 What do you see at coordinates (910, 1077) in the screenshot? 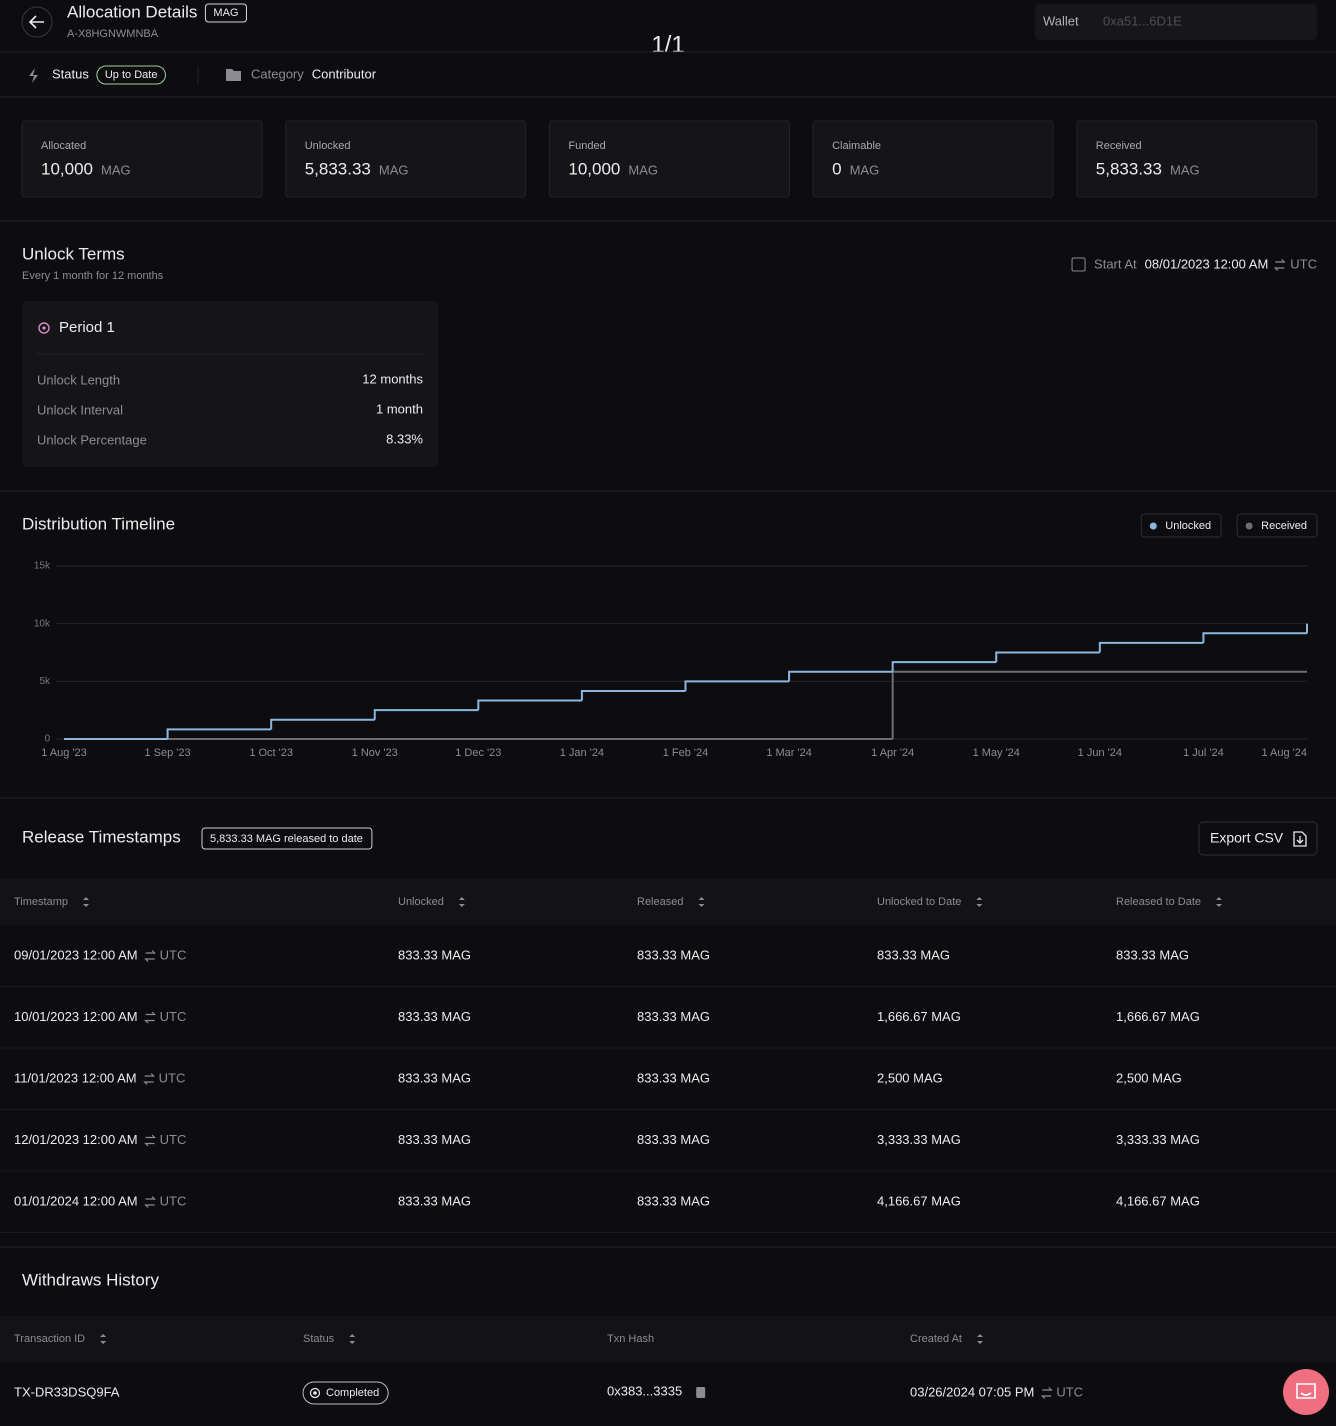
I see `cell-amount: 2,500 MAG` at bounding box center [910, 1077].